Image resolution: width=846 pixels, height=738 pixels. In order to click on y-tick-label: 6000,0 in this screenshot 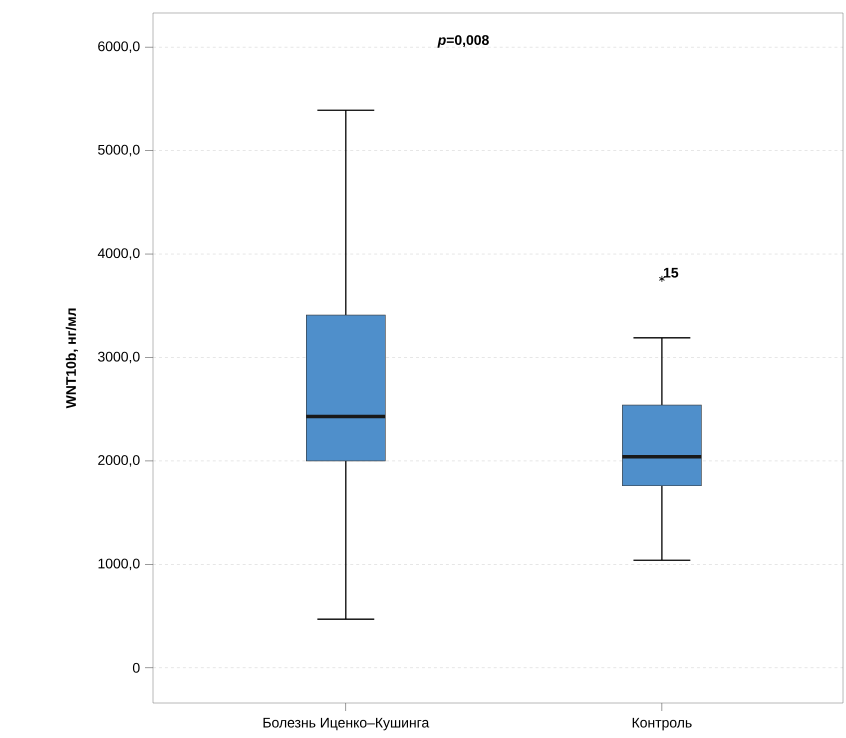, I will do `click(119, 47)`.